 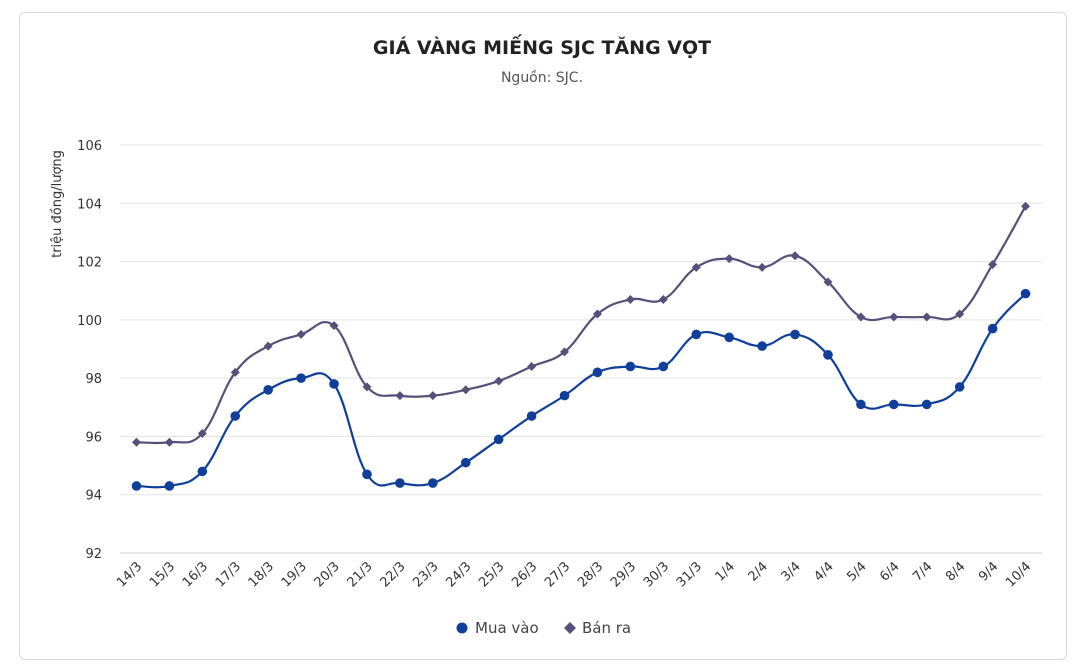 What do you see at coordinates (425, 574) in the screenshot?
I see `x-tick-label: 23/3` at bounding box center [425, 574].